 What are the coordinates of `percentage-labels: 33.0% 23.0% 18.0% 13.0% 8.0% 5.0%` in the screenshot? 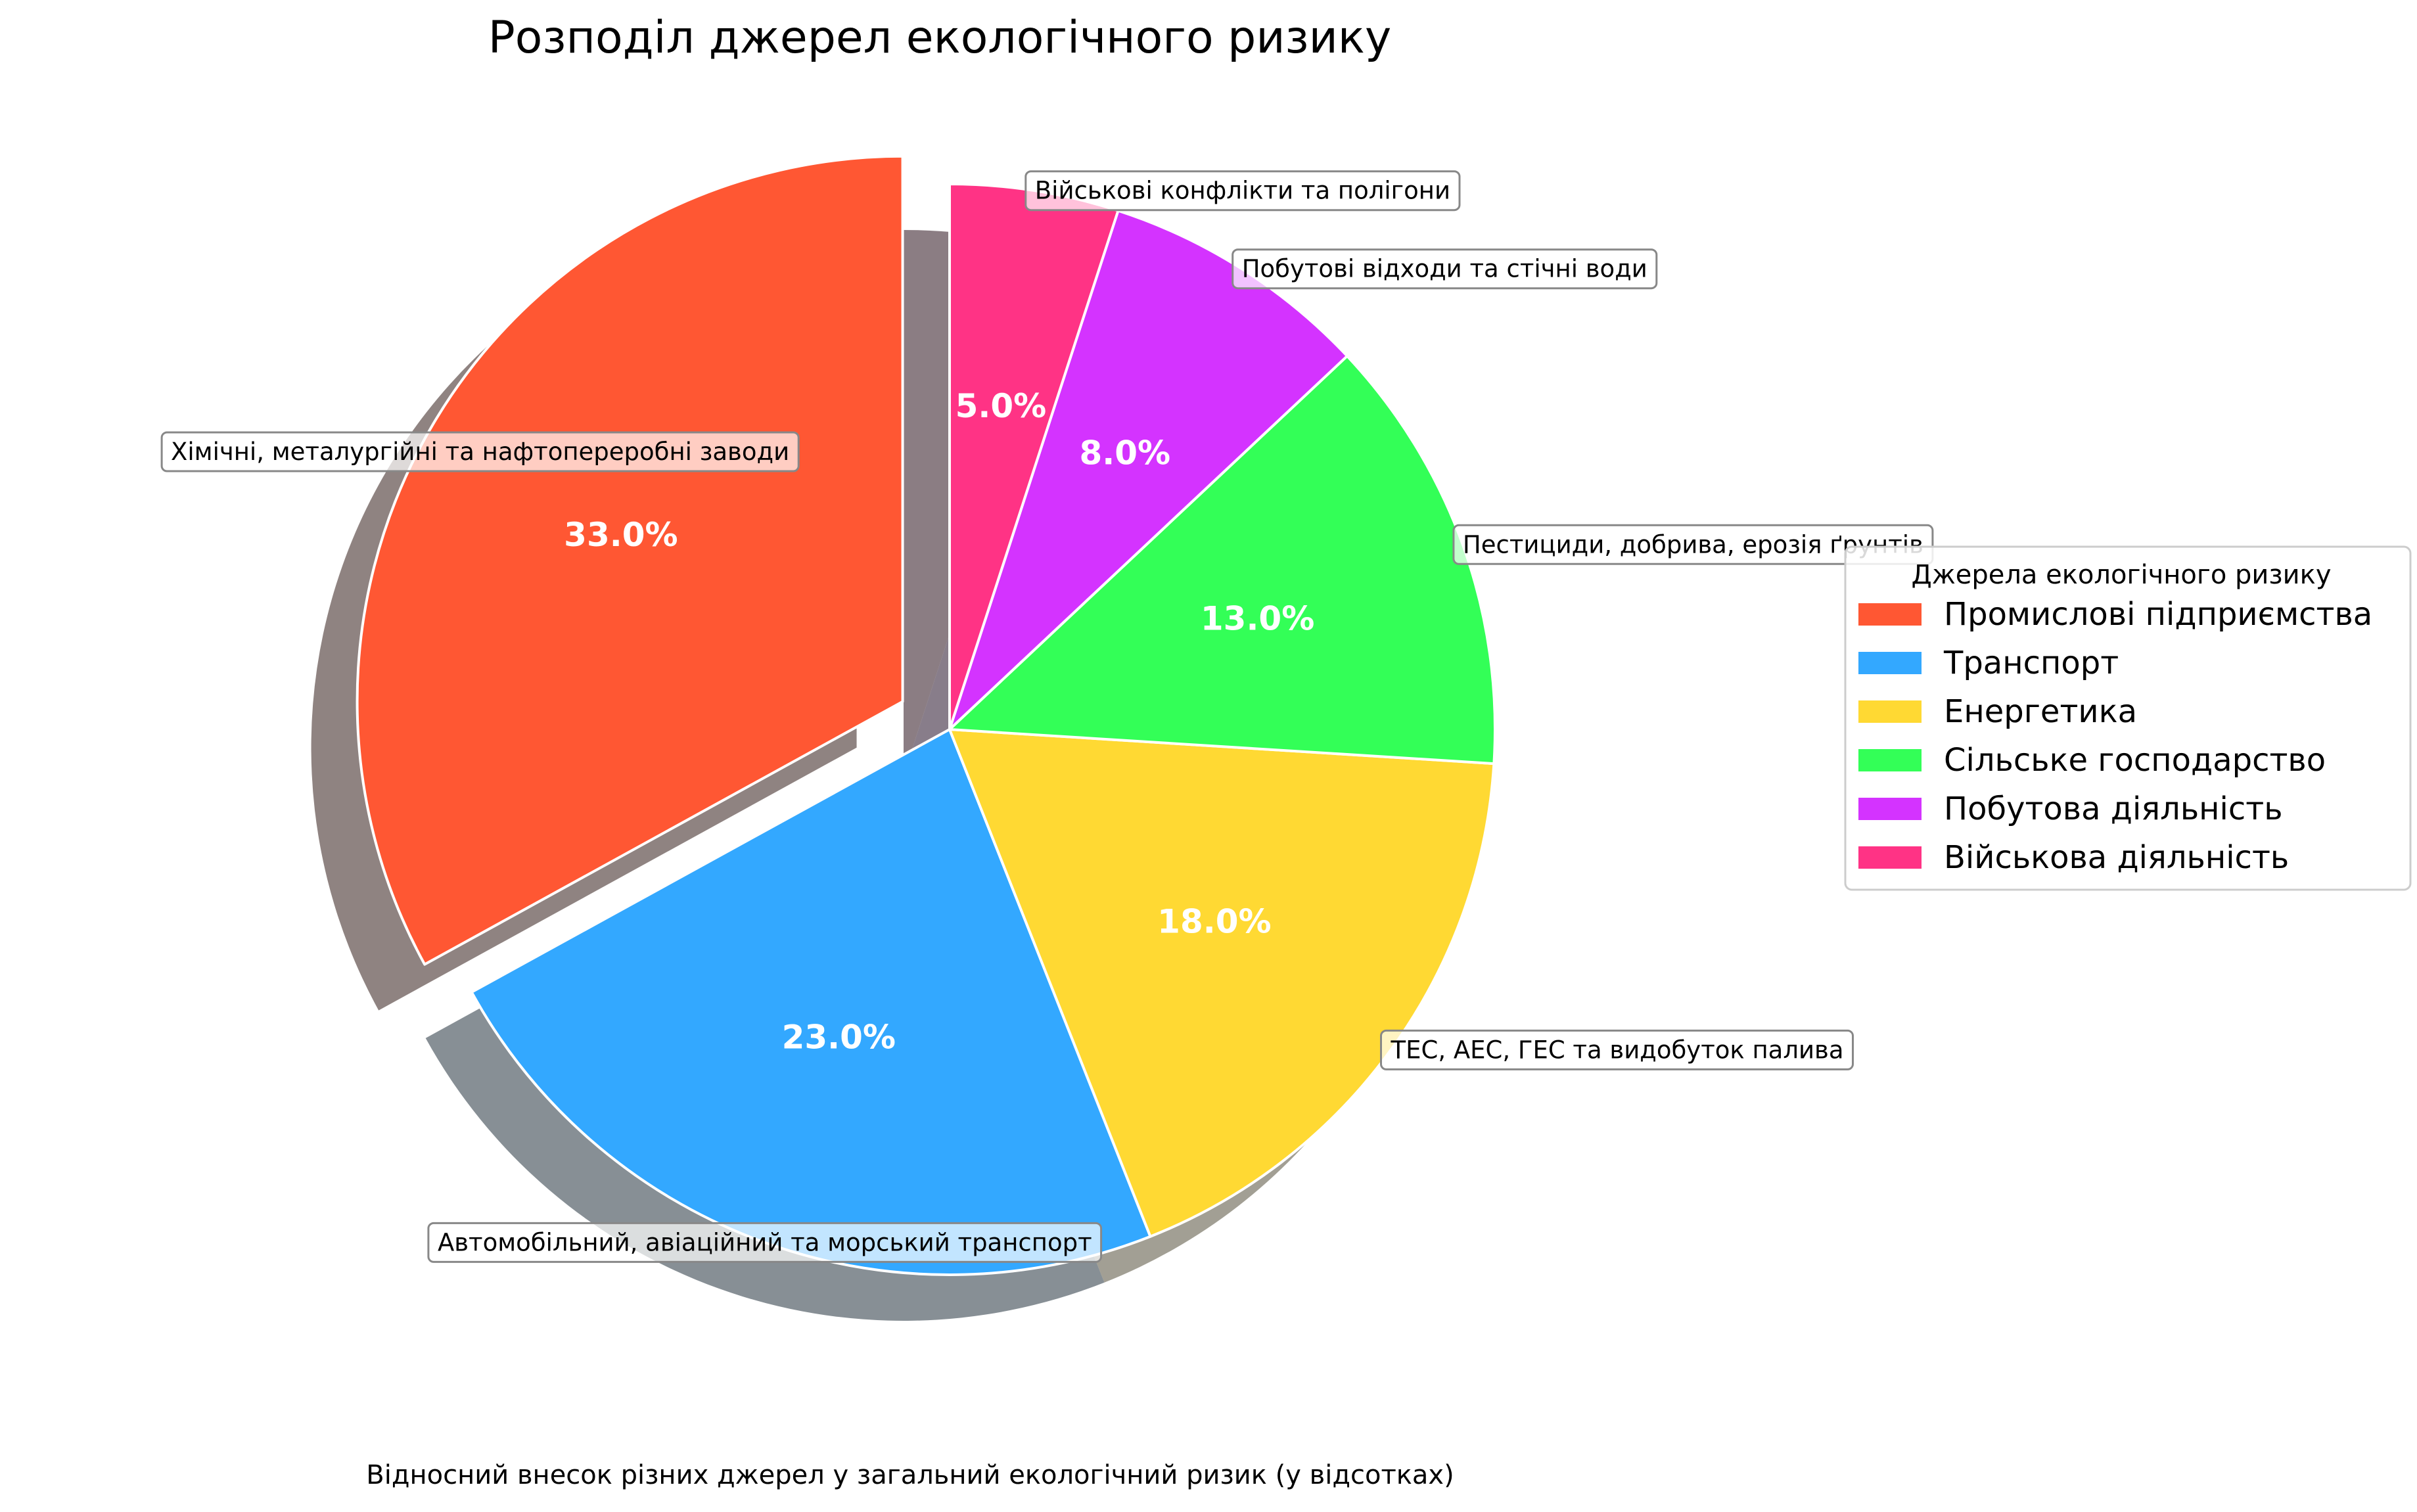 It's located at (939, 722).